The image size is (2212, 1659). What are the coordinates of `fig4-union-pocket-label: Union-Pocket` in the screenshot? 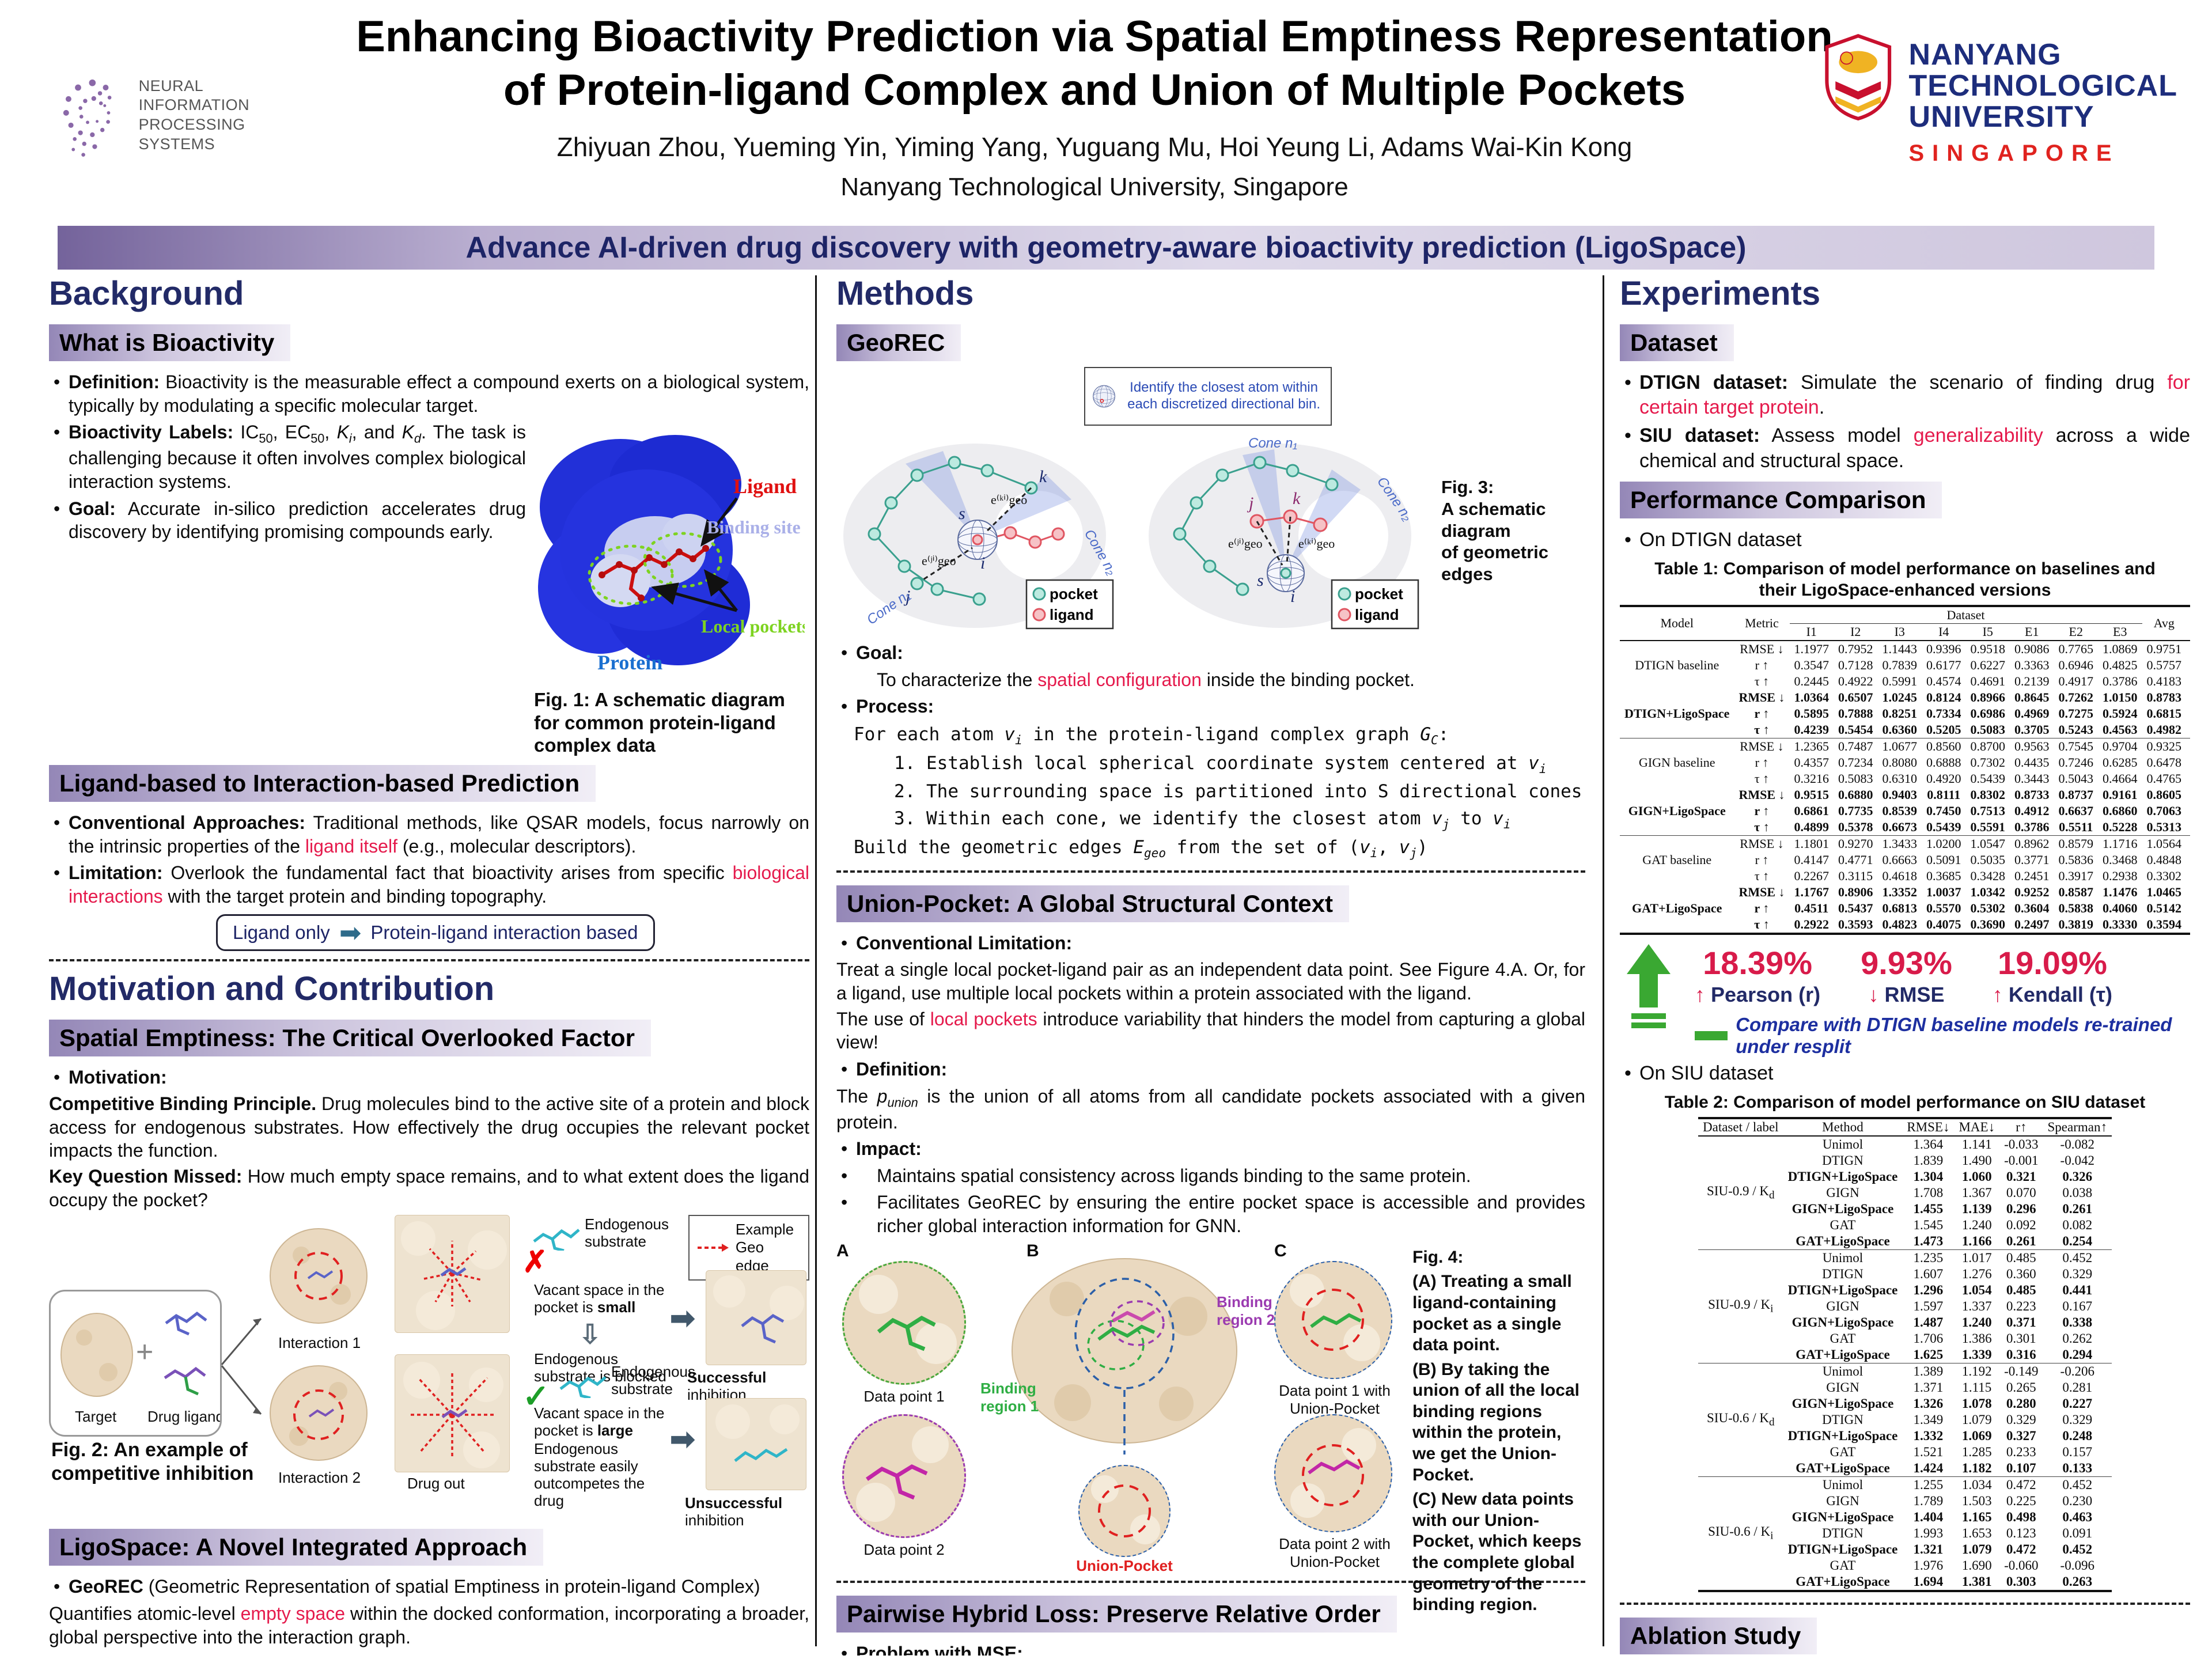 It's located at (1124, 1565).